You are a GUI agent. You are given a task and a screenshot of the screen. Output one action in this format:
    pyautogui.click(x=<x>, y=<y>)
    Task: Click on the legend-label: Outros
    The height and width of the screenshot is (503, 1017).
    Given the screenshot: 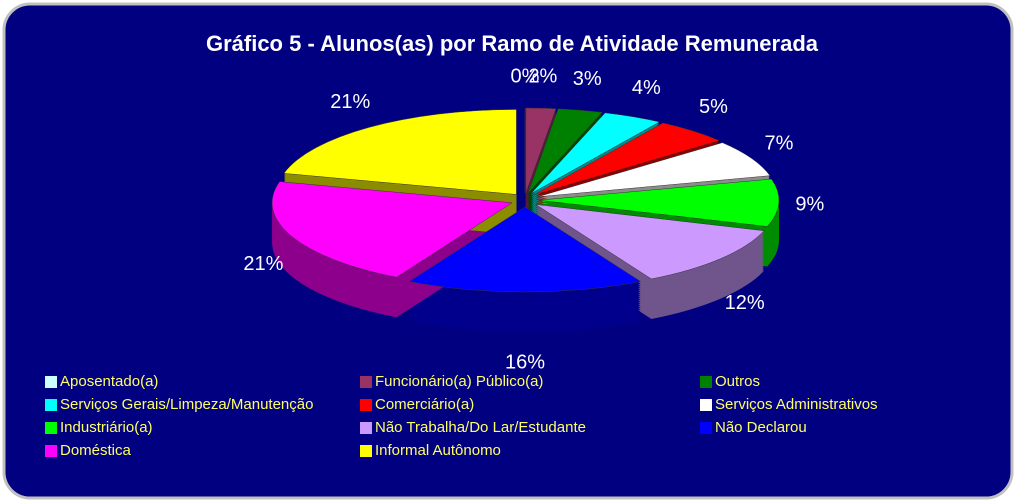 What is the action you would take?
    pyautogui.click(x=737, y=381)
    